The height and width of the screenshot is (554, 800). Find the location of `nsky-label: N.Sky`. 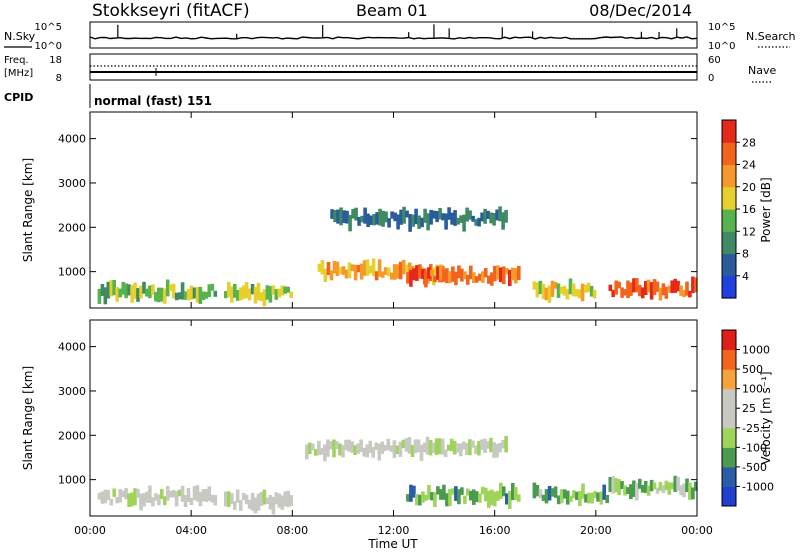

nsky-label: N.Sky is located at coordinates (20, 36).